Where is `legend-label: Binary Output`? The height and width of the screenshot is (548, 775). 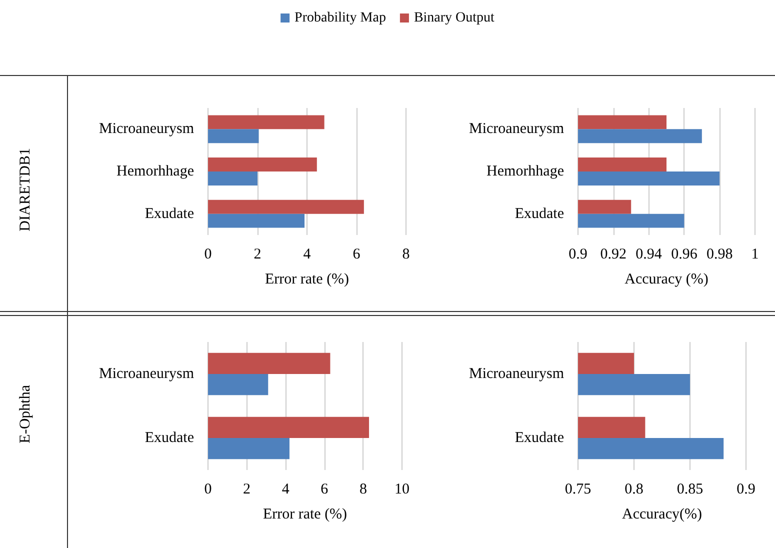
legend-label: Binary Output is located at coordinates (454, 18).